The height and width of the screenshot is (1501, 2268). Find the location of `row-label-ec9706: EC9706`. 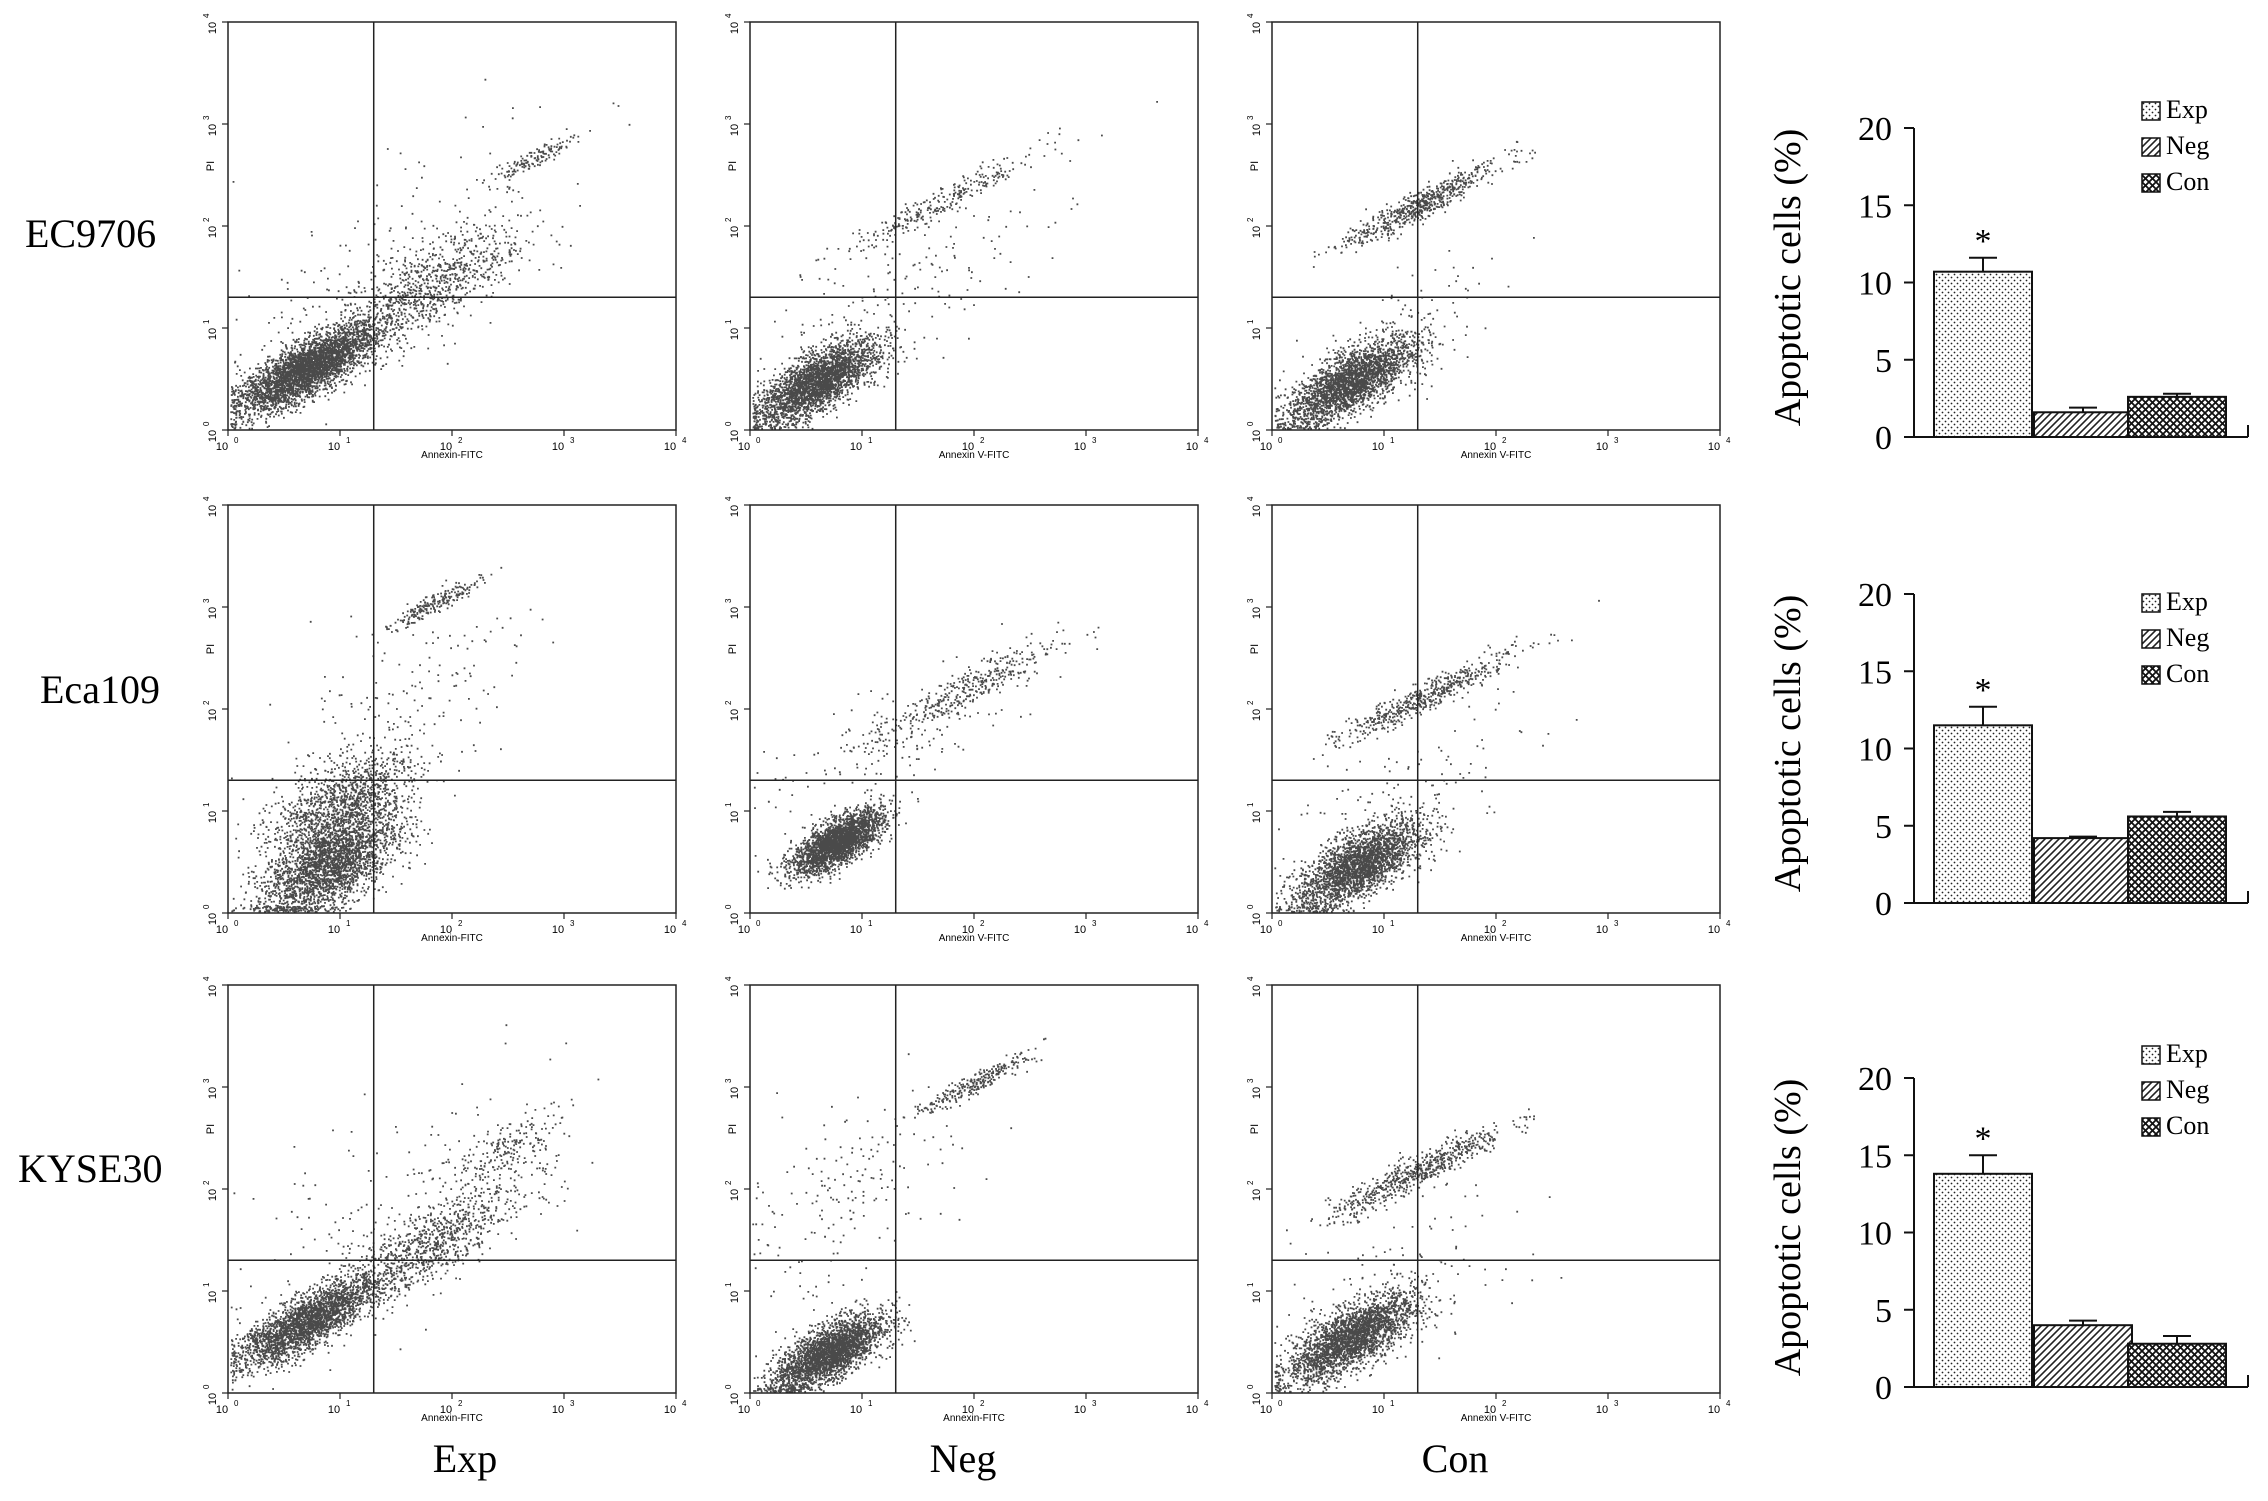

row-label-ec9706: EC9706 is located at coordinates (90, 233).